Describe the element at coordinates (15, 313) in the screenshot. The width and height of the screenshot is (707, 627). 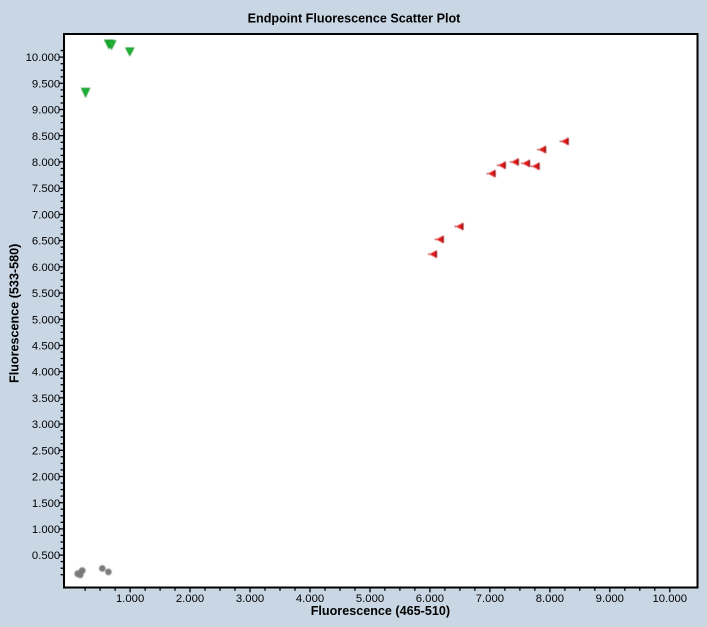
I see `svg-text: Fluorescence (533-580)` at that location.